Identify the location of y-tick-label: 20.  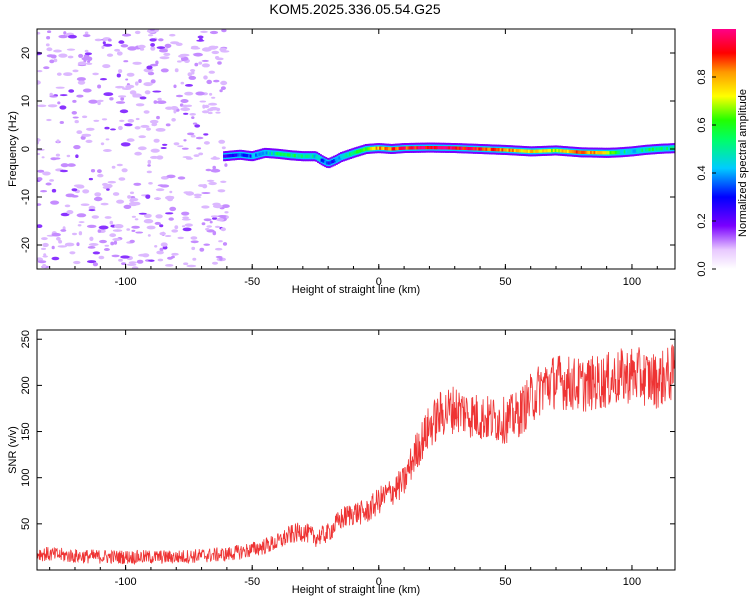
(26, 53).